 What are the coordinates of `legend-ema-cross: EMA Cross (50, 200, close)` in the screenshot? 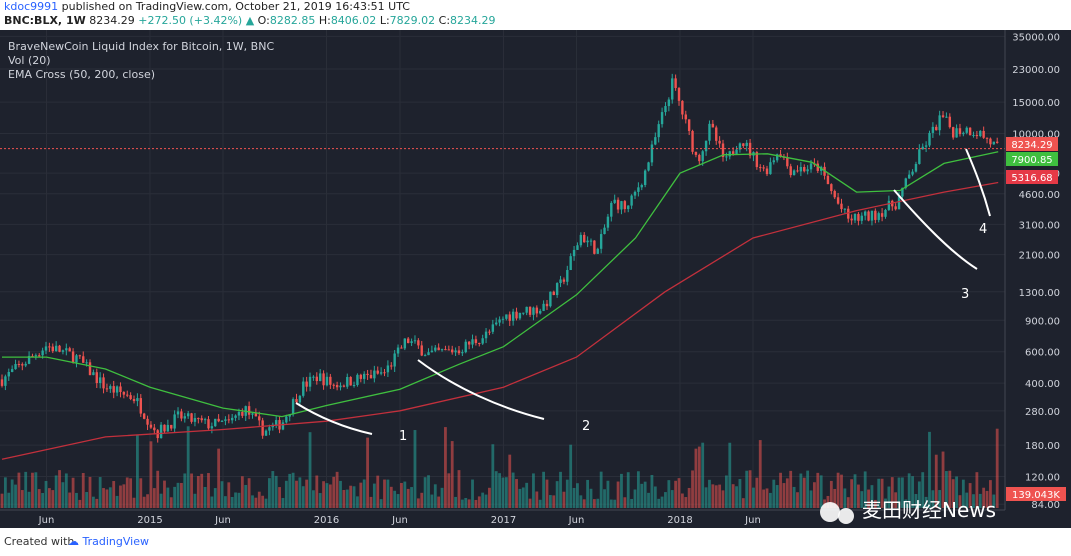 It's located at (81, 74).